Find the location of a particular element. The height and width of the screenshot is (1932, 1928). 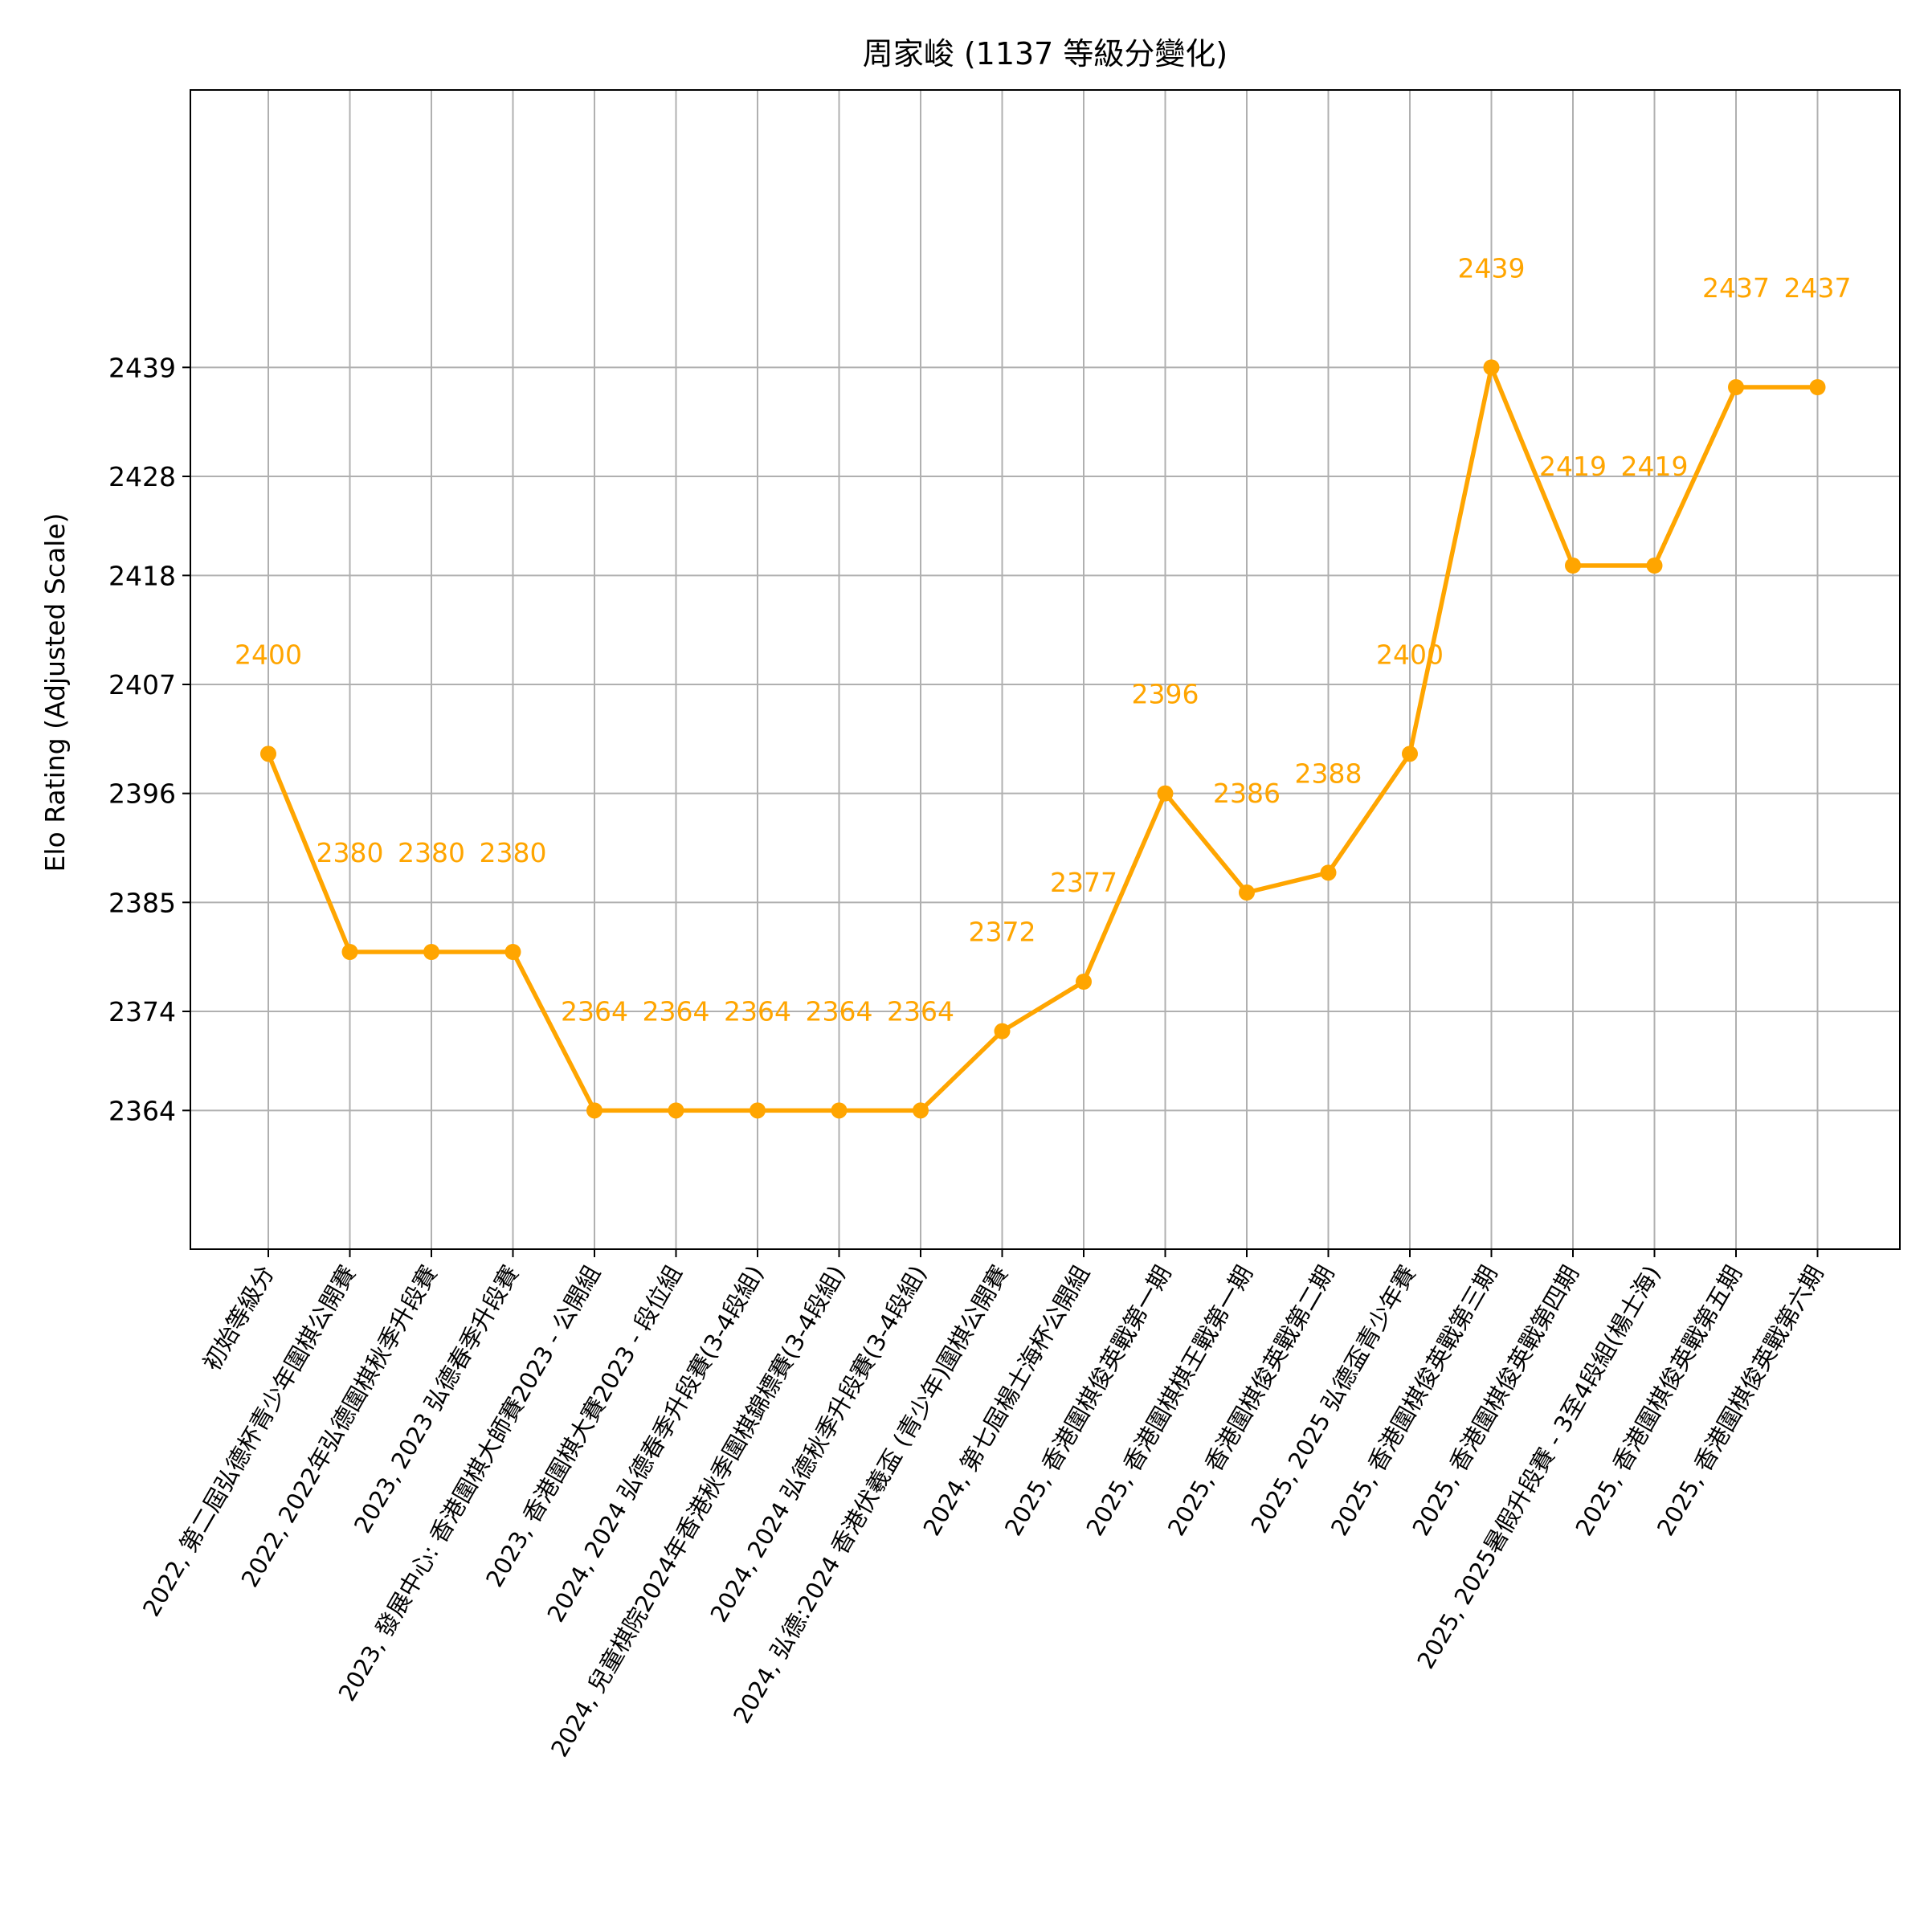

x-tick-label: 2025, 香港圍棋俊英戰第五期 is located at coordinates (1658, 1401).